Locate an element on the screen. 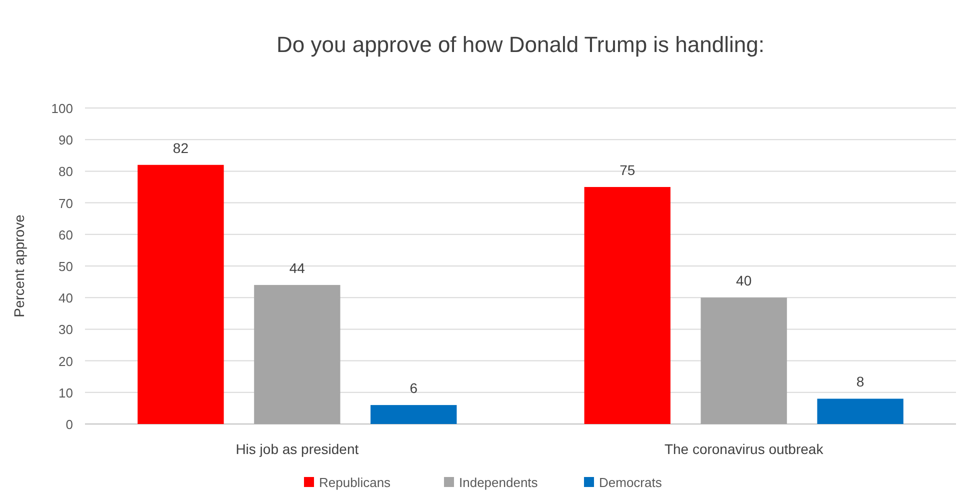  legend-label: Democrats is located at coordinates (630, 482).